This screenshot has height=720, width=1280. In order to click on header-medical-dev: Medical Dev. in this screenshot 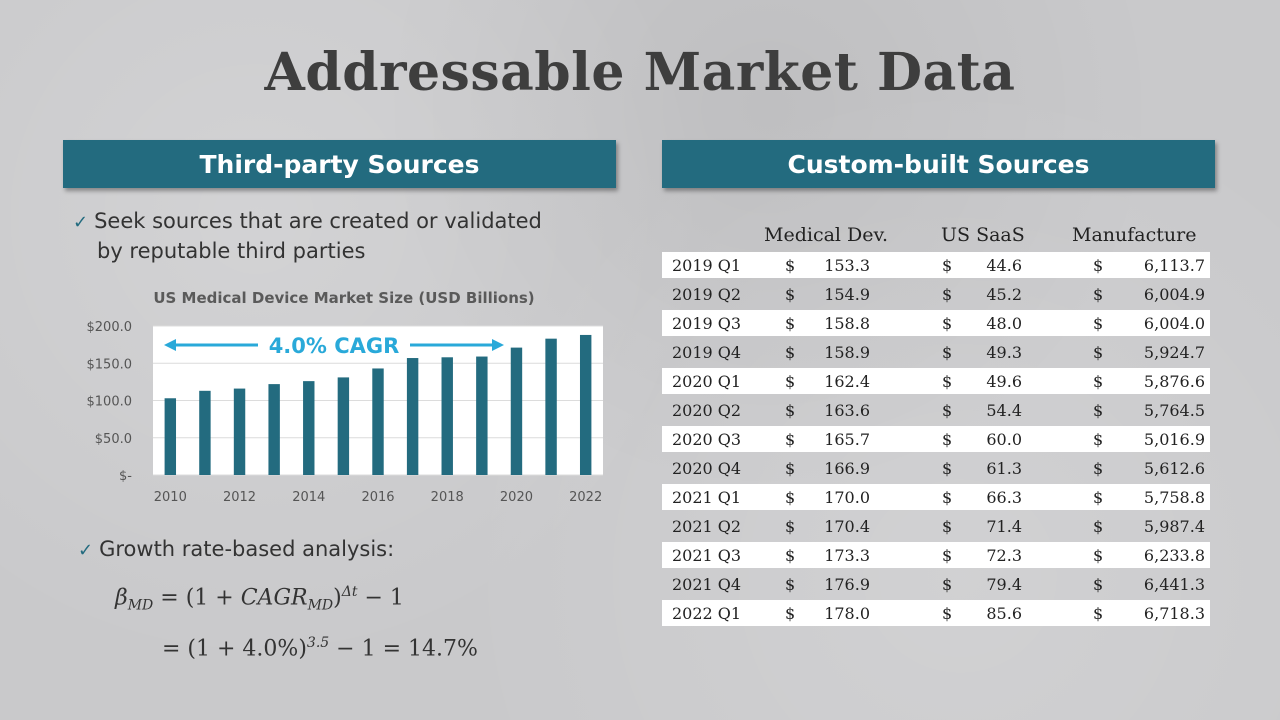, I will do `click(826, 235)`.